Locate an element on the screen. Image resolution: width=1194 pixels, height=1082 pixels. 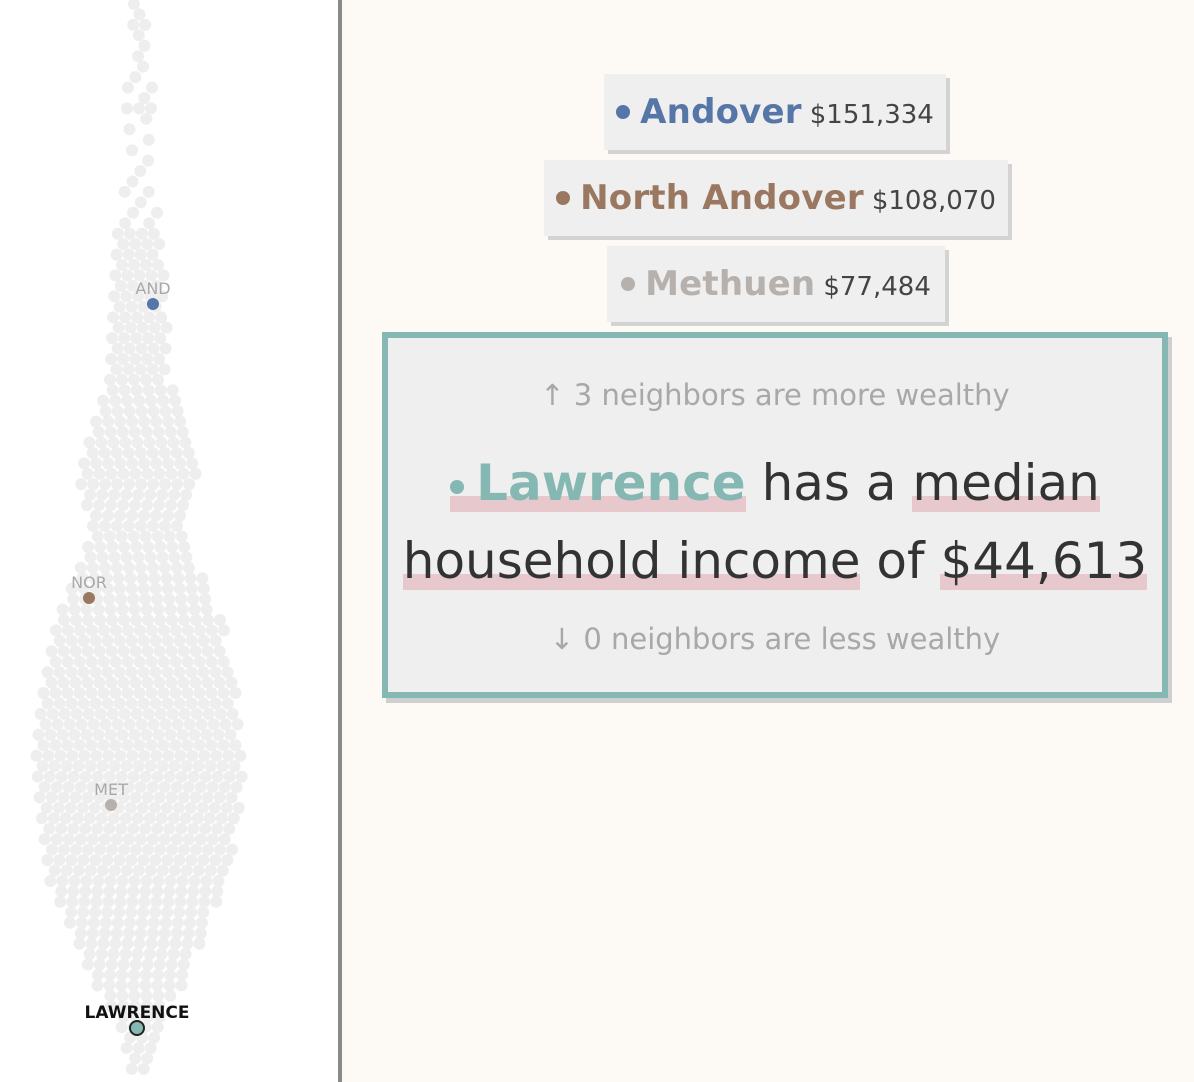
swarm-dot-lawrence is located at coordinates (137, 1028).